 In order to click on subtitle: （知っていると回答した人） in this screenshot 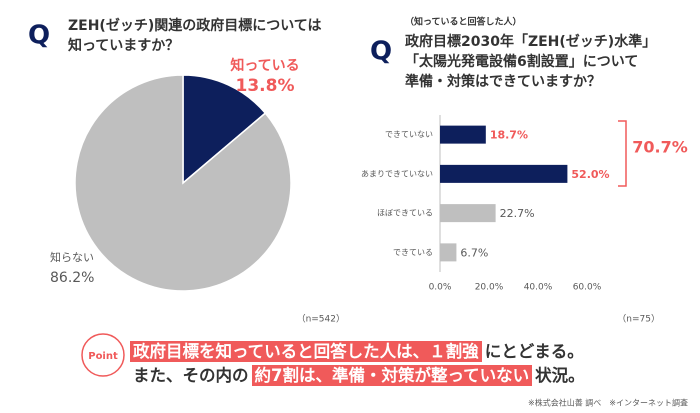, I will do `click(463, 22)`.